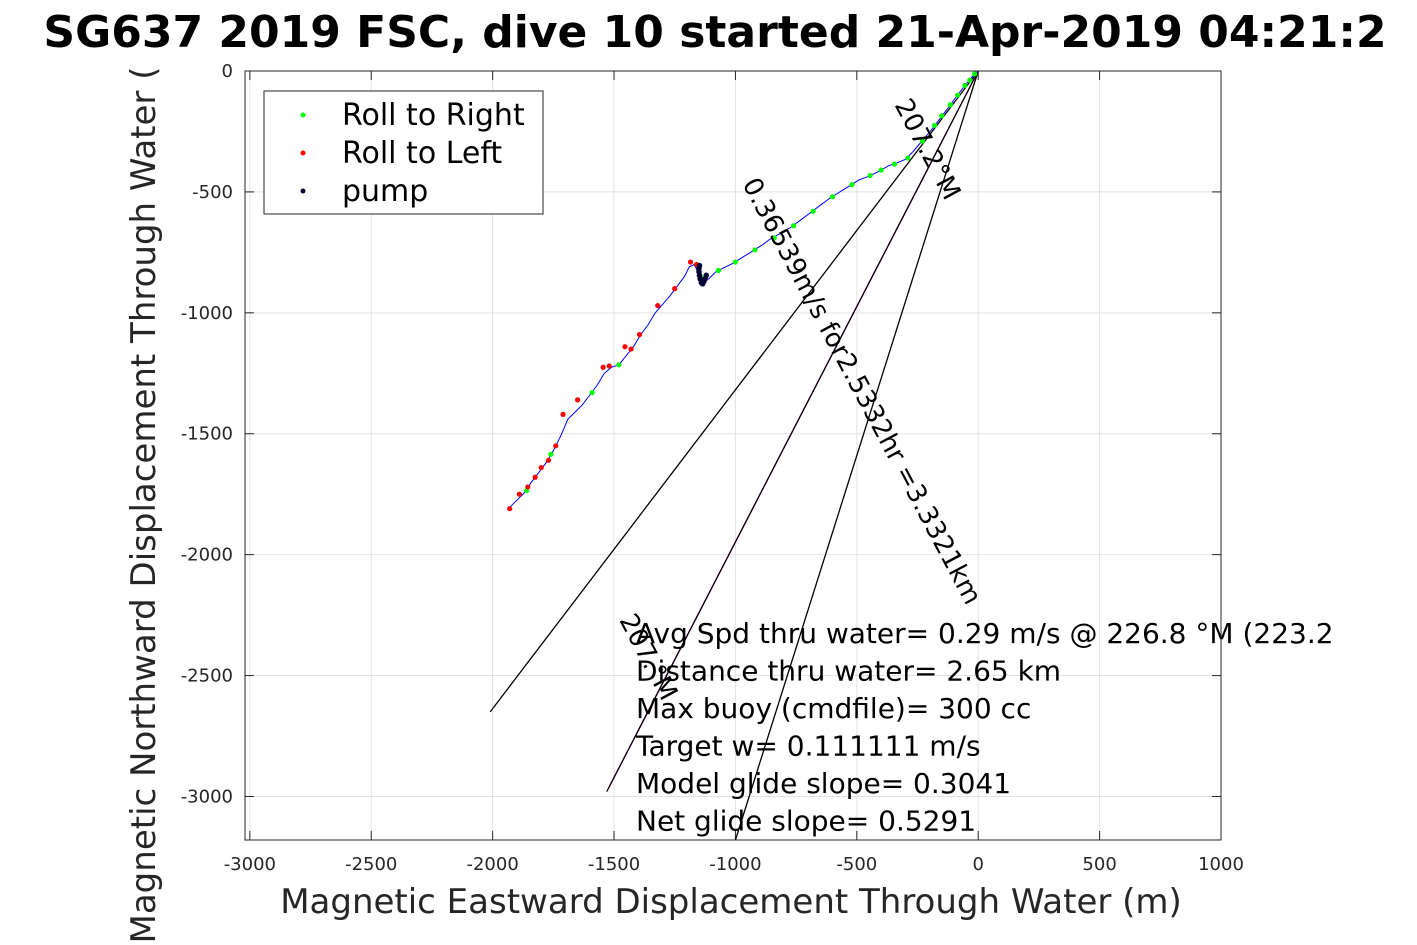  What do you see at coordinates (833, 708) in the screenshot?
I see `stats-line: Max buoy (cmdfile)= 300 cc` at bounding box center [833, 708].